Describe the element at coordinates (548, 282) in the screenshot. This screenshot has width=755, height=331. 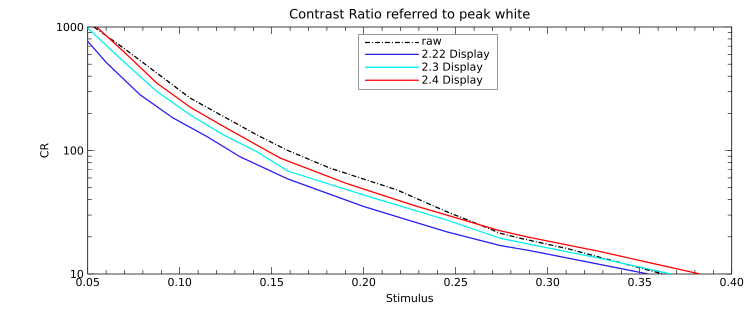
I see `x-tick-label: 0.30` at that location.